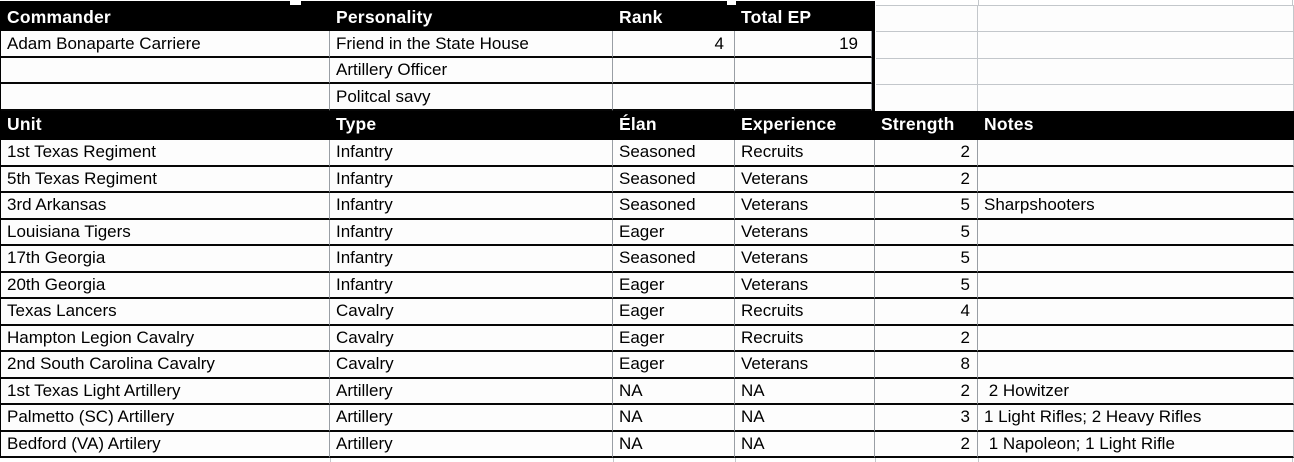 The width and height of the screenshot is (1294, 462). Describe the element at coordinates (803, 18) in the screenshot. I see `total-ep-header-cell: Total EP` at that location.